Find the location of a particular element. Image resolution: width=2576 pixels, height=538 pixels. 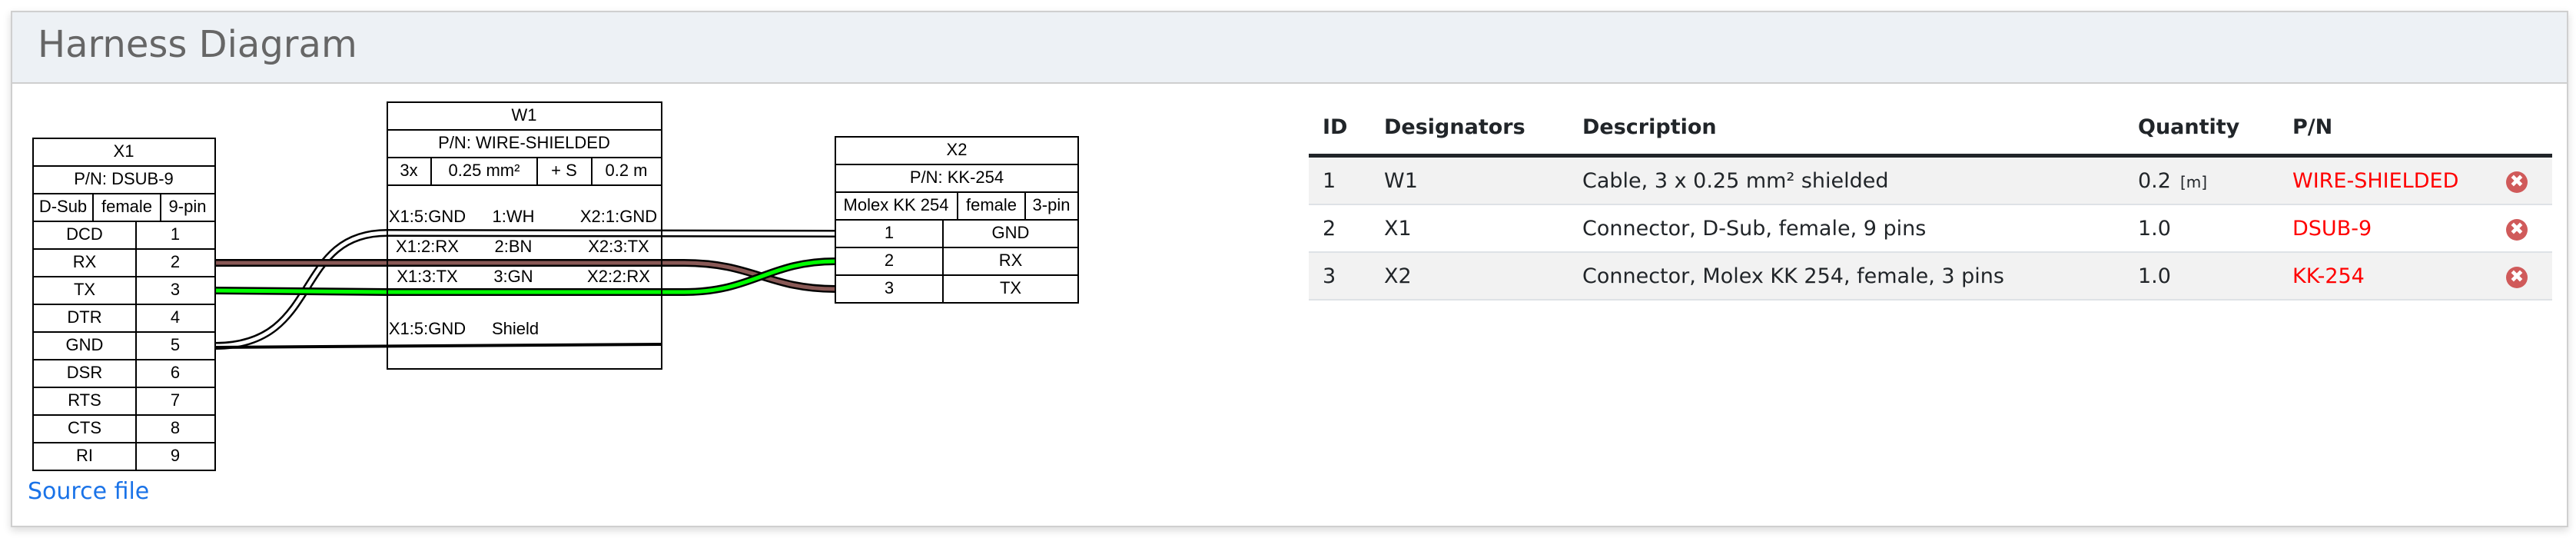

x2-pin-number: 1 is located at coordinates (889, 232).